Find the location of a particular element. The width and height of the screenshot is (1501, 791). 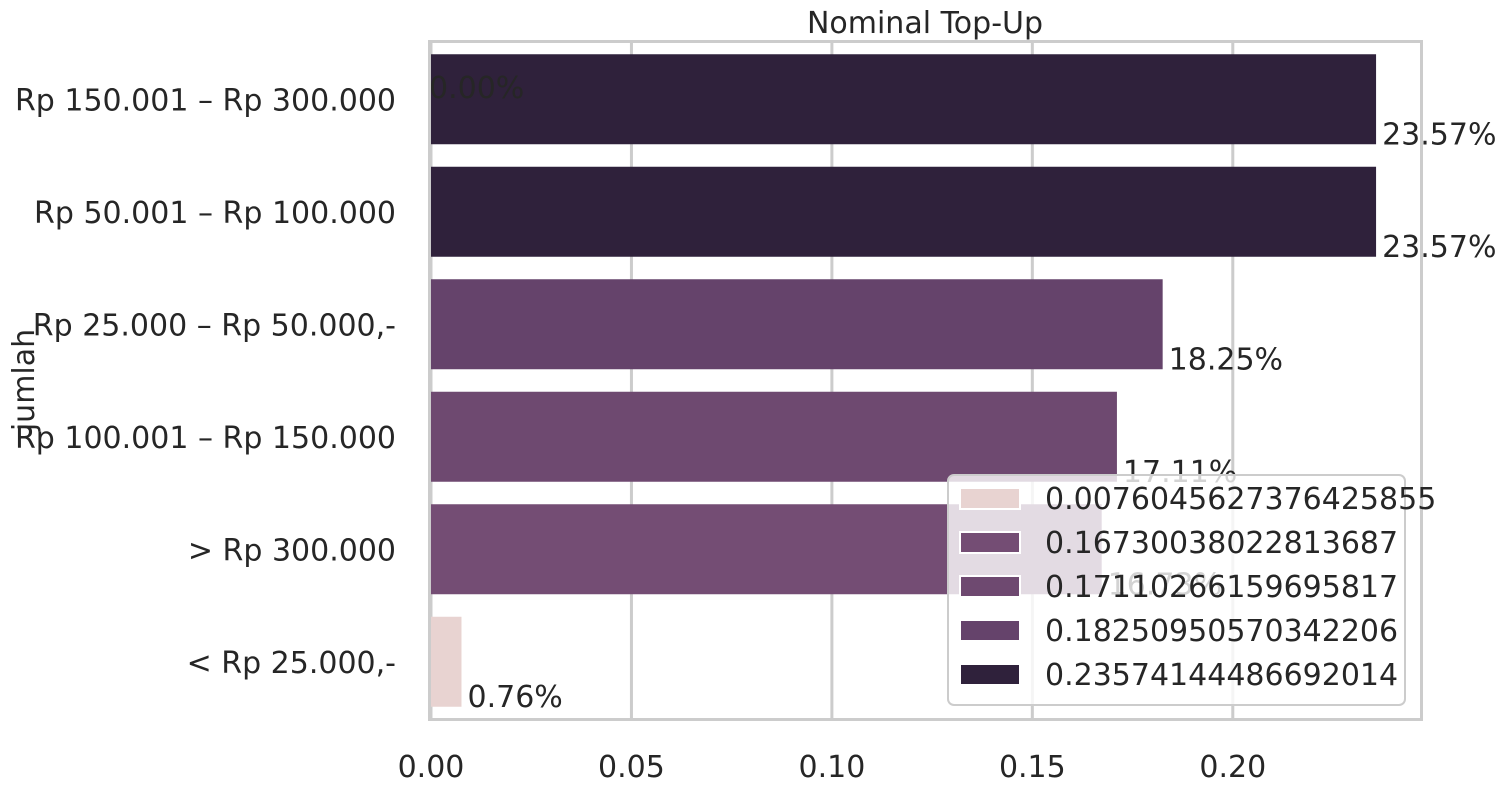

data-label: 0.76% is located at coordinates (514, 697).